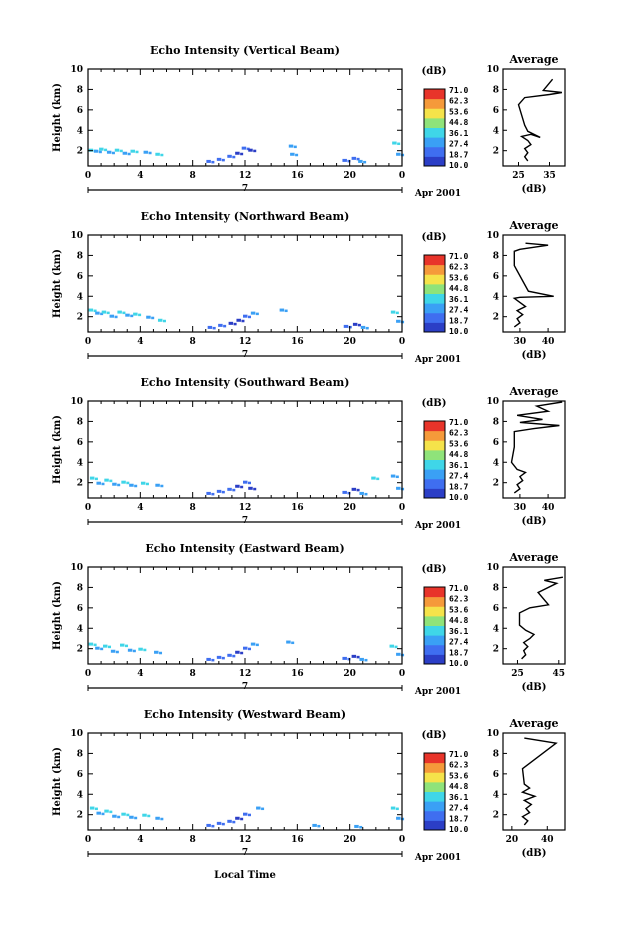  What do you see at coordinates (458, 486) in the screenshot?
I see `colorbar-label: 18.7` at bounding box center [458, 486].